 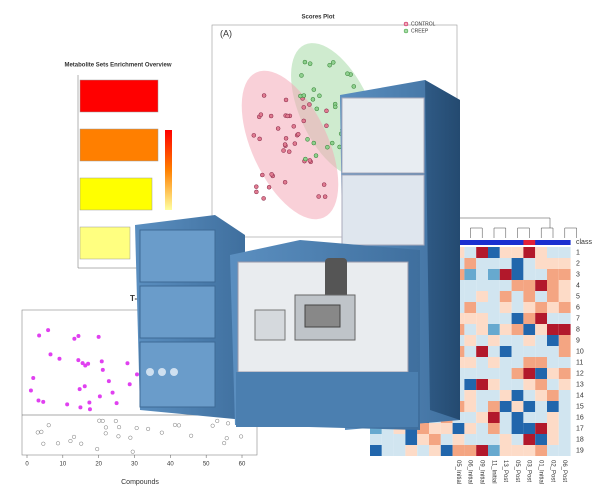 What do you see at coordinates (327, 399) in the screenshot?
I see `ms-base` at bounding box center [327, 399].